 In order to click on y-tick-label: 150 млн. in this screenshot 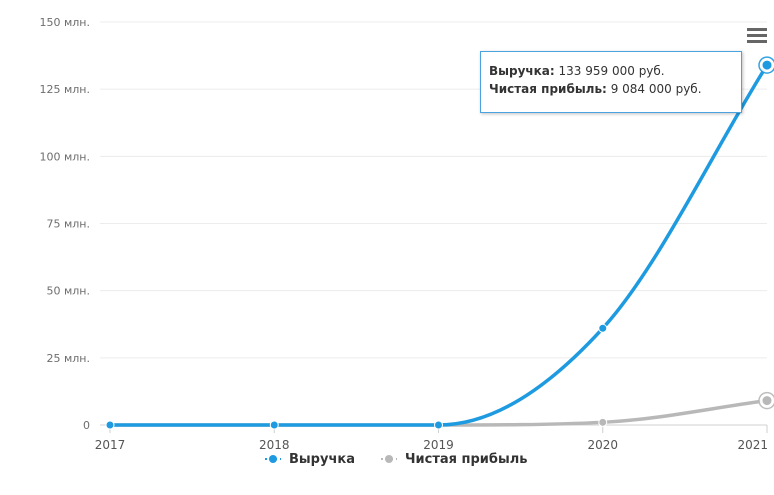, I will do `click(64, 22)`.